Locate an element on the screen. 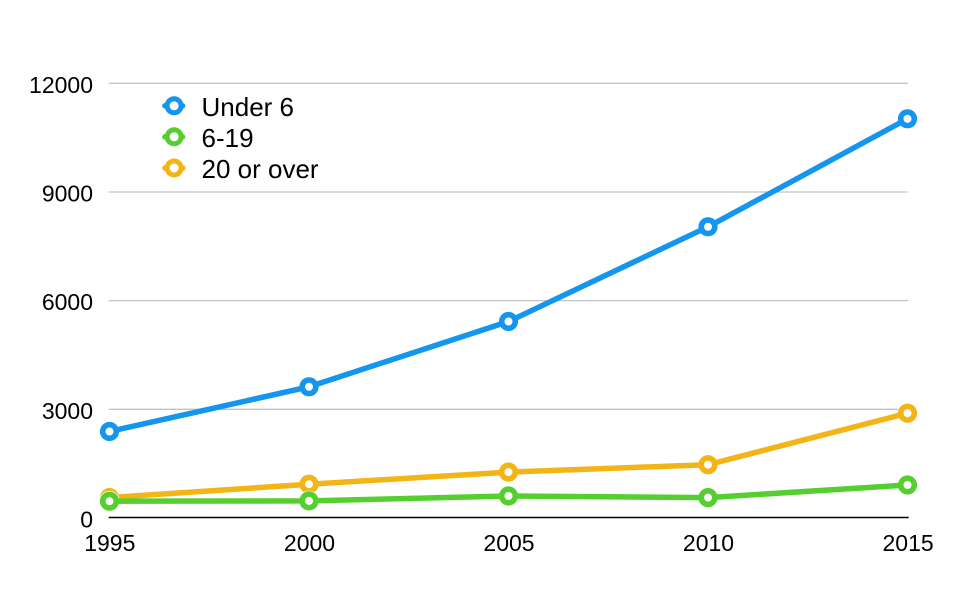  svg-text: 2015 is located at coordinates (908, 543).